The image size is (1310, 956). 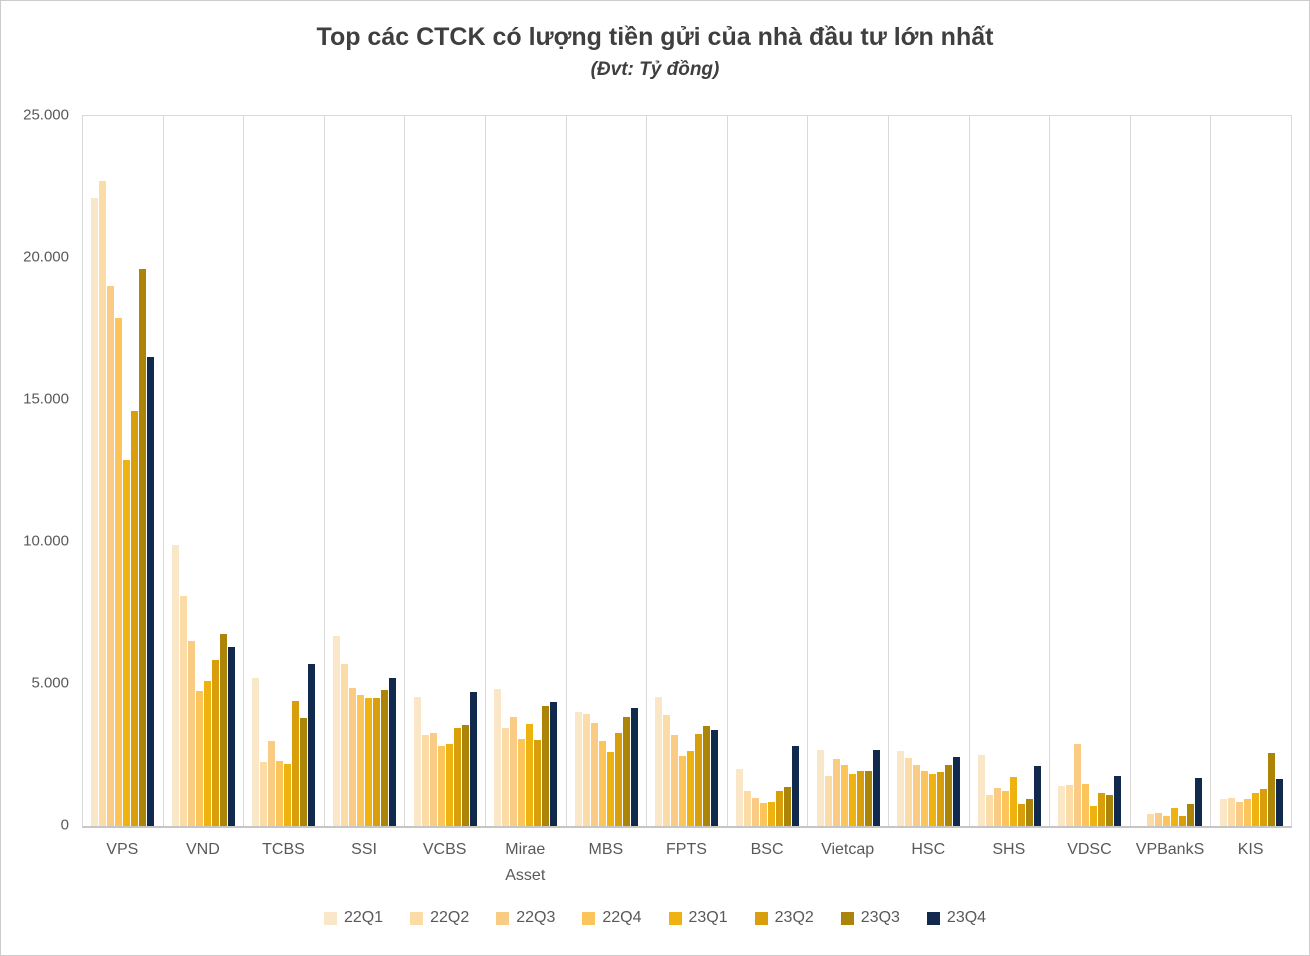 I want to click on bar-ssi-22q2, so click(x=345, y=745).